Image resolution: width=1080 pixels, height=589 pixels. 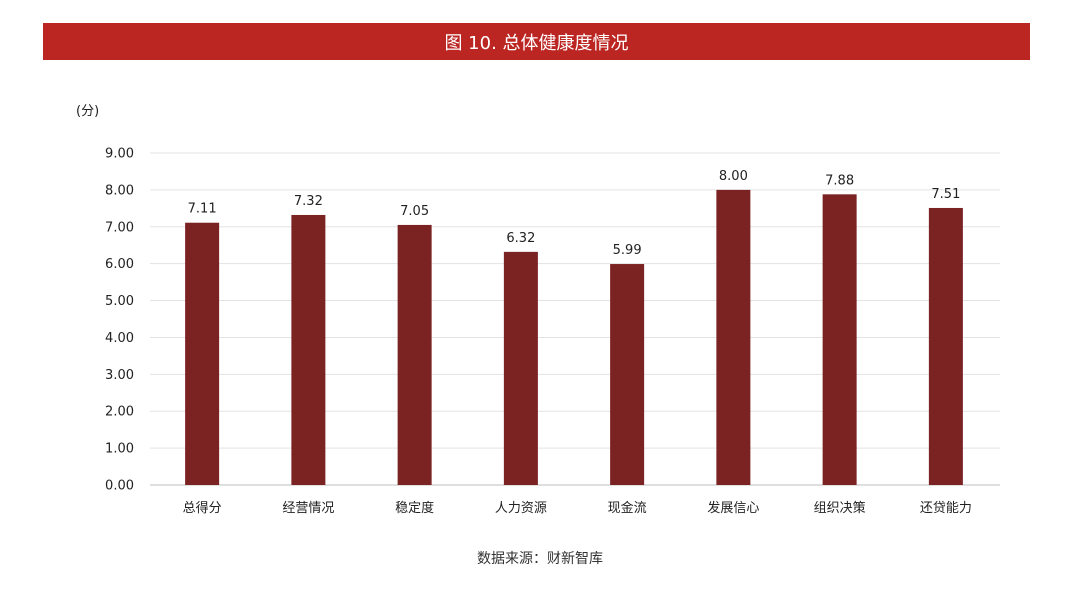 I want to click on y-tick-label: 3.00, so click(x=119, y=375).